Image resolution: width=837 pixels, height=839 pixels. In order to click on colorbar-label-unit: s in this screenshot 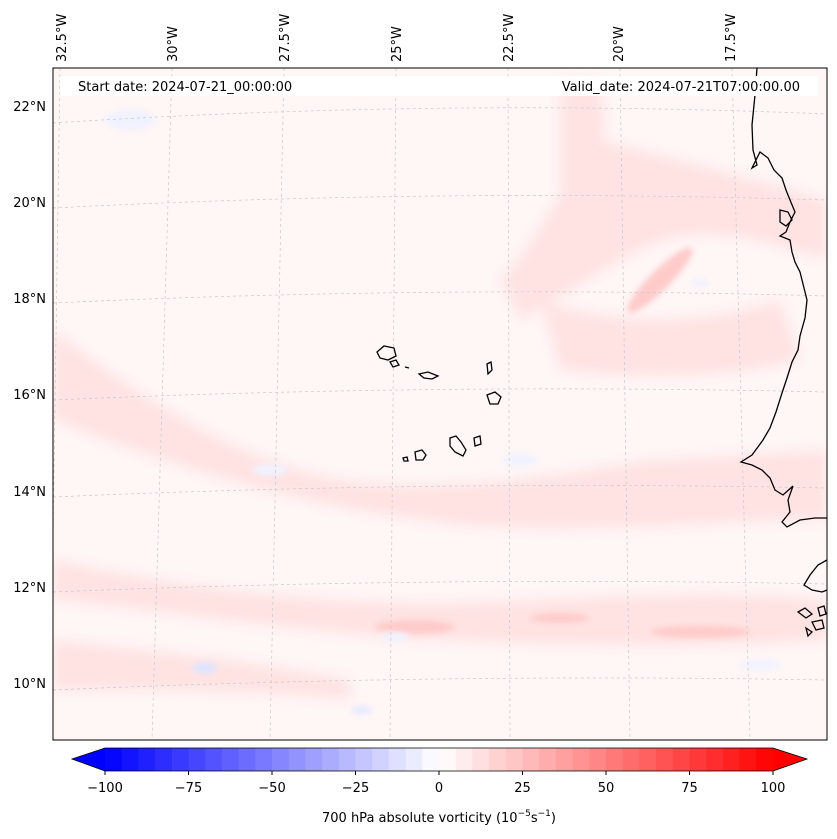, I will do `click(534, 818)`.